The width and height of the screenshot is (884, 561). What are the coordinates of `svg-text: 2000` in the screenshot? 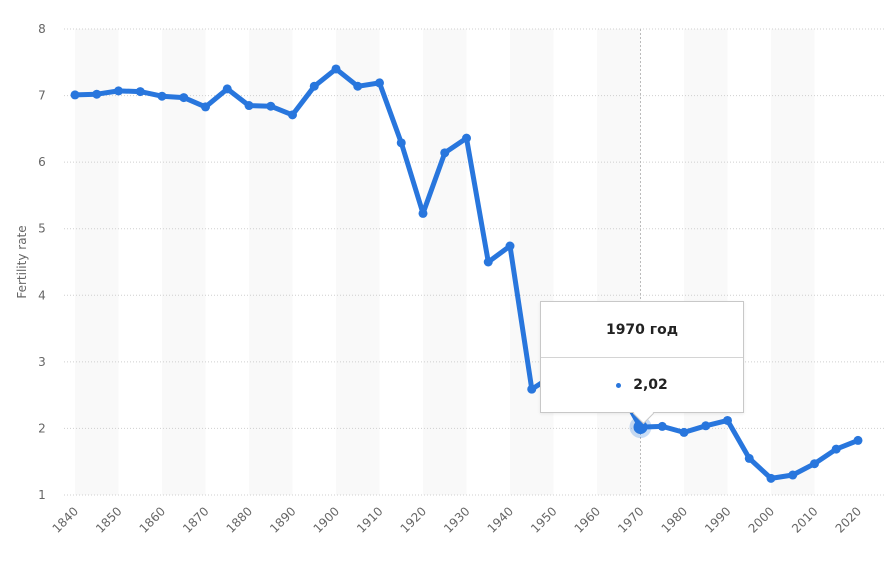 It's located at (761, 519).